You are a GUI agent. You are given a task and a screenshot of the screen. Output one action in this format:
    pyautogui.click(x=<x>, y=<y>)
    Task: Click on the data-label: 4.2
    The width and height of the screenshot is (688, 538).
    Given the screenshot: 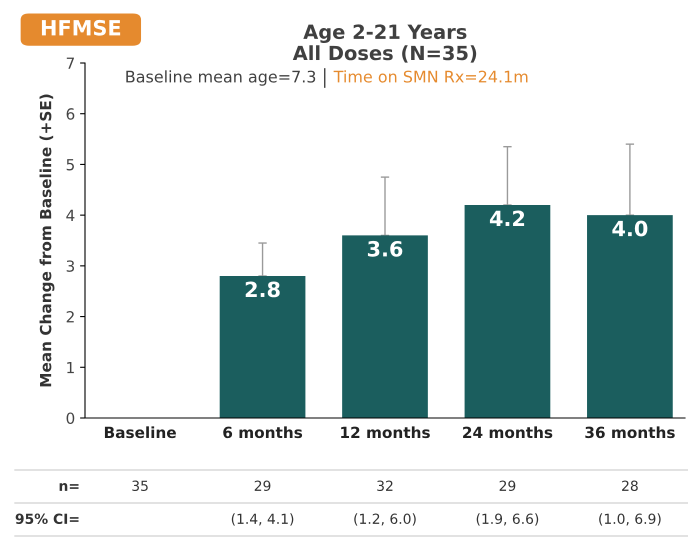 What is the action you would take?
    pyautogui.click(x=507, y=218)
    